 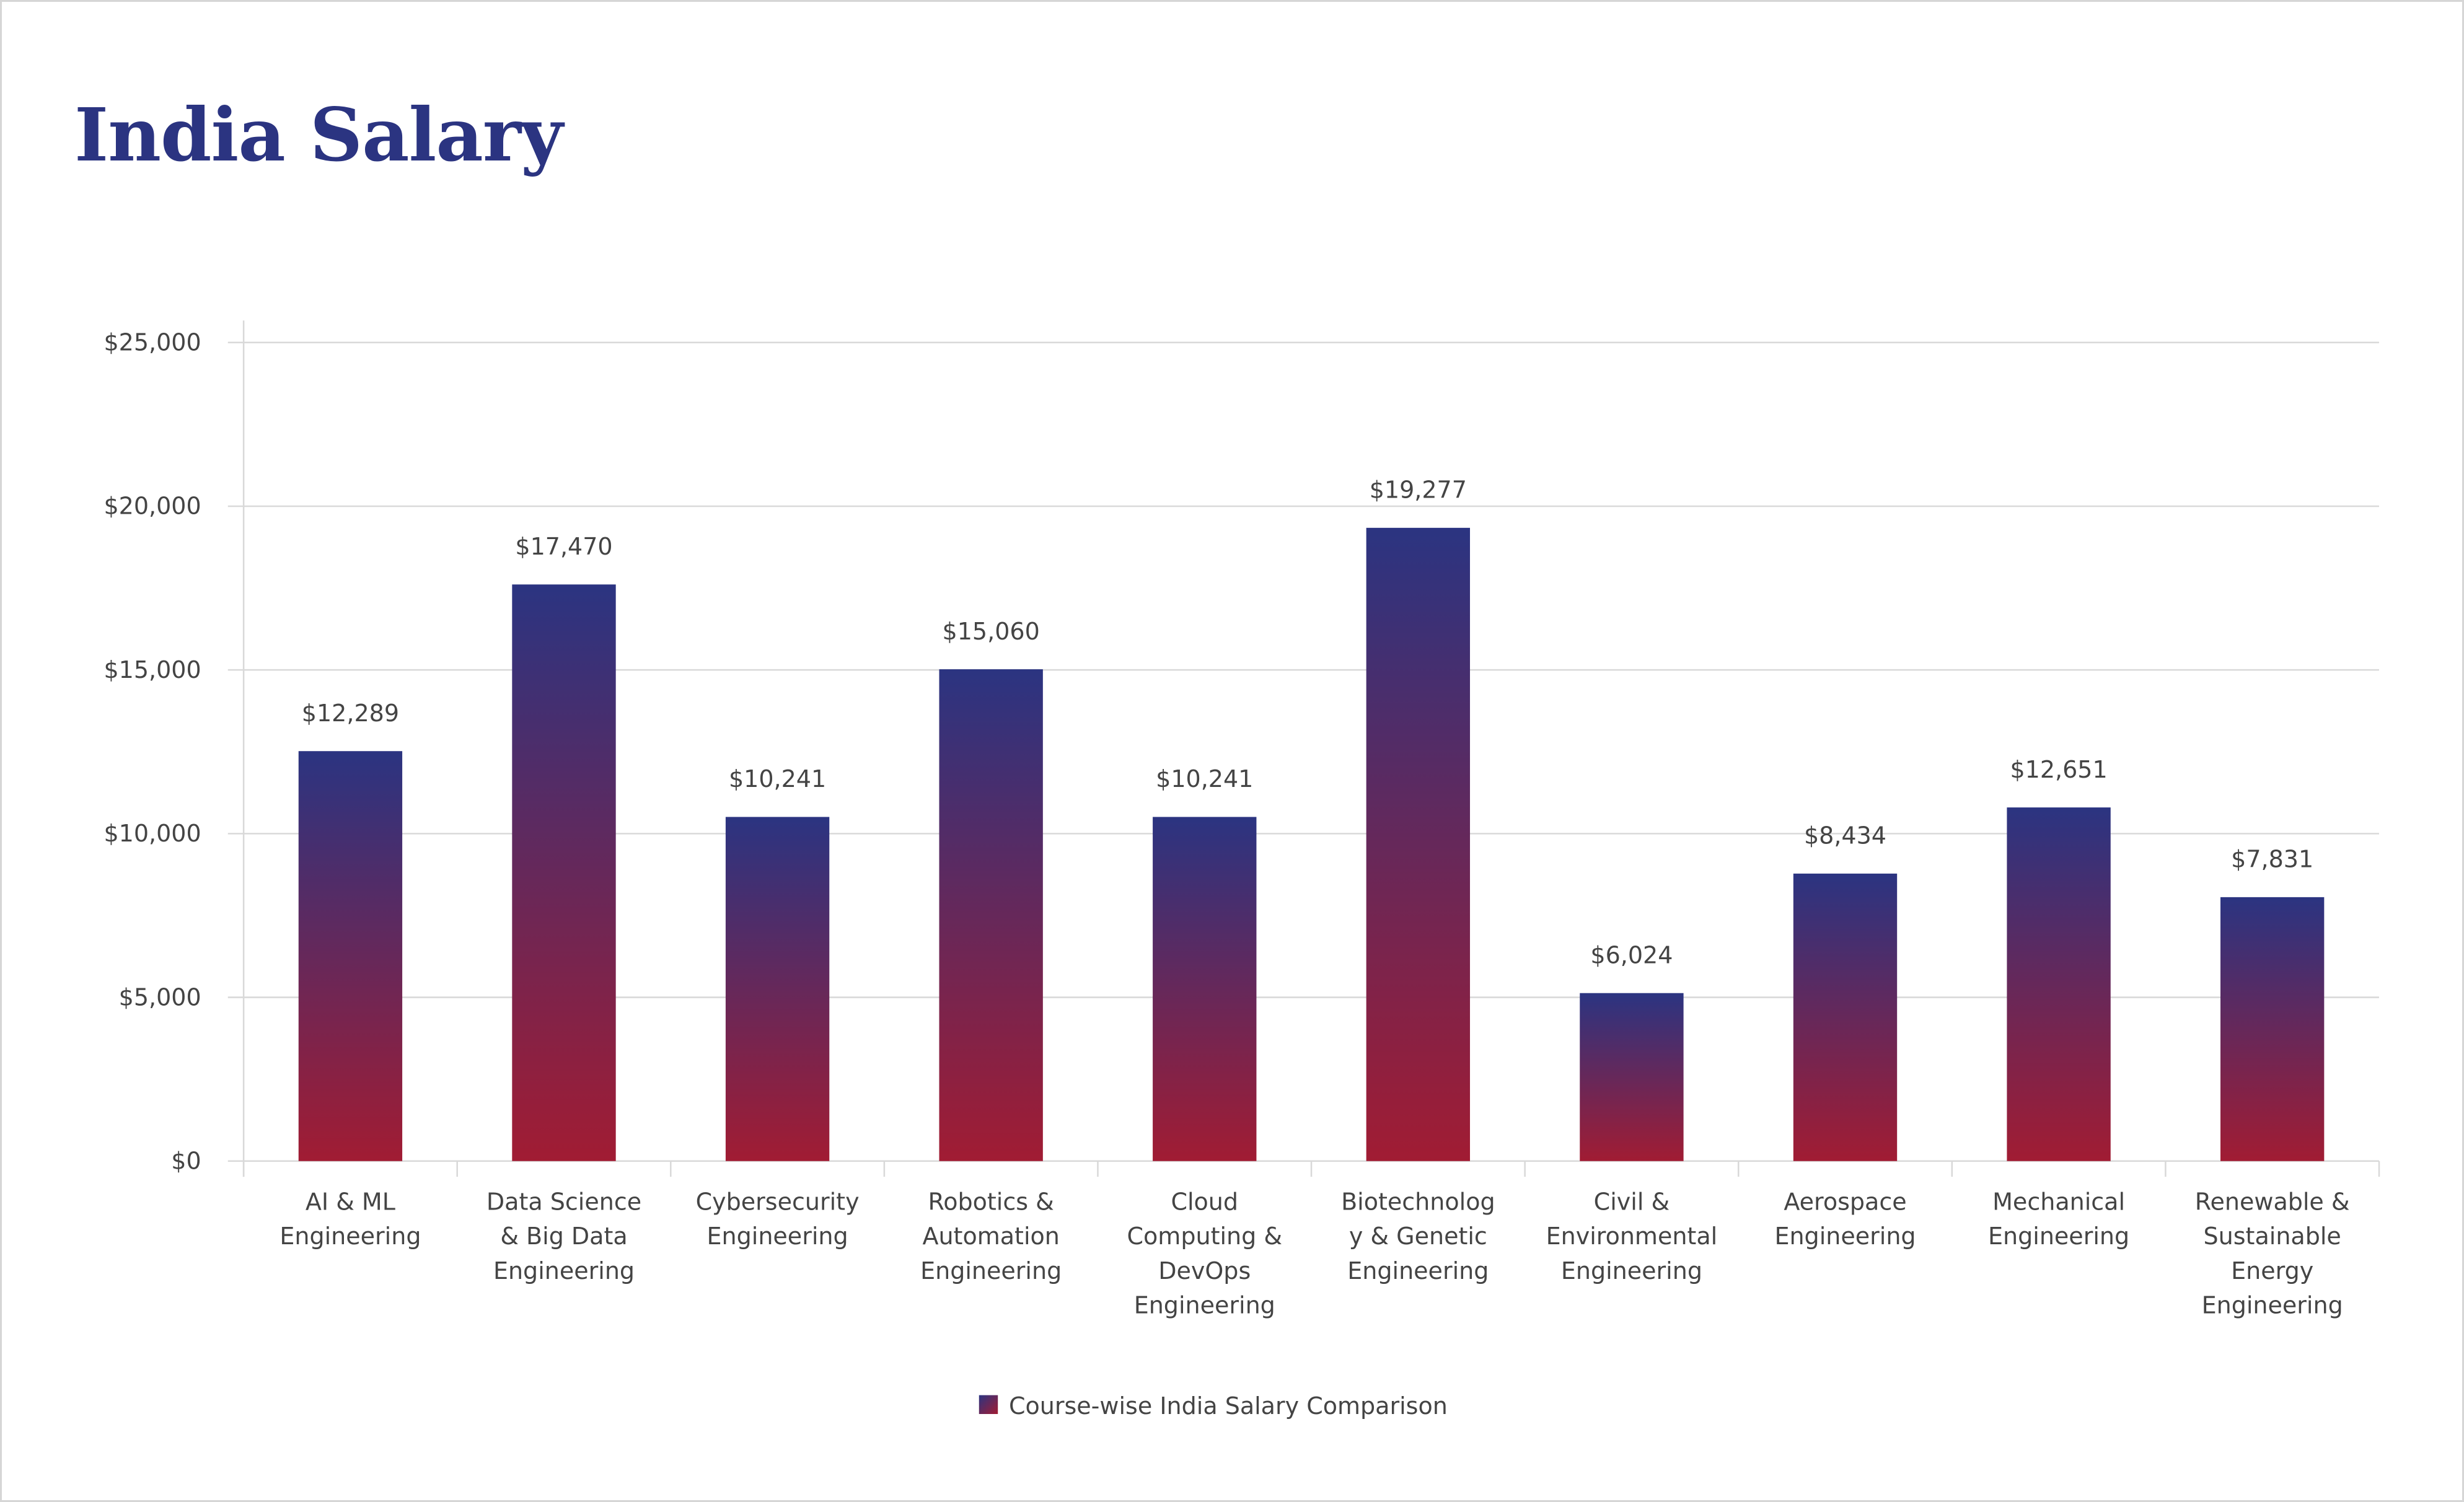 I want to click on data-label: $12,289, so click(x=350, y=713).